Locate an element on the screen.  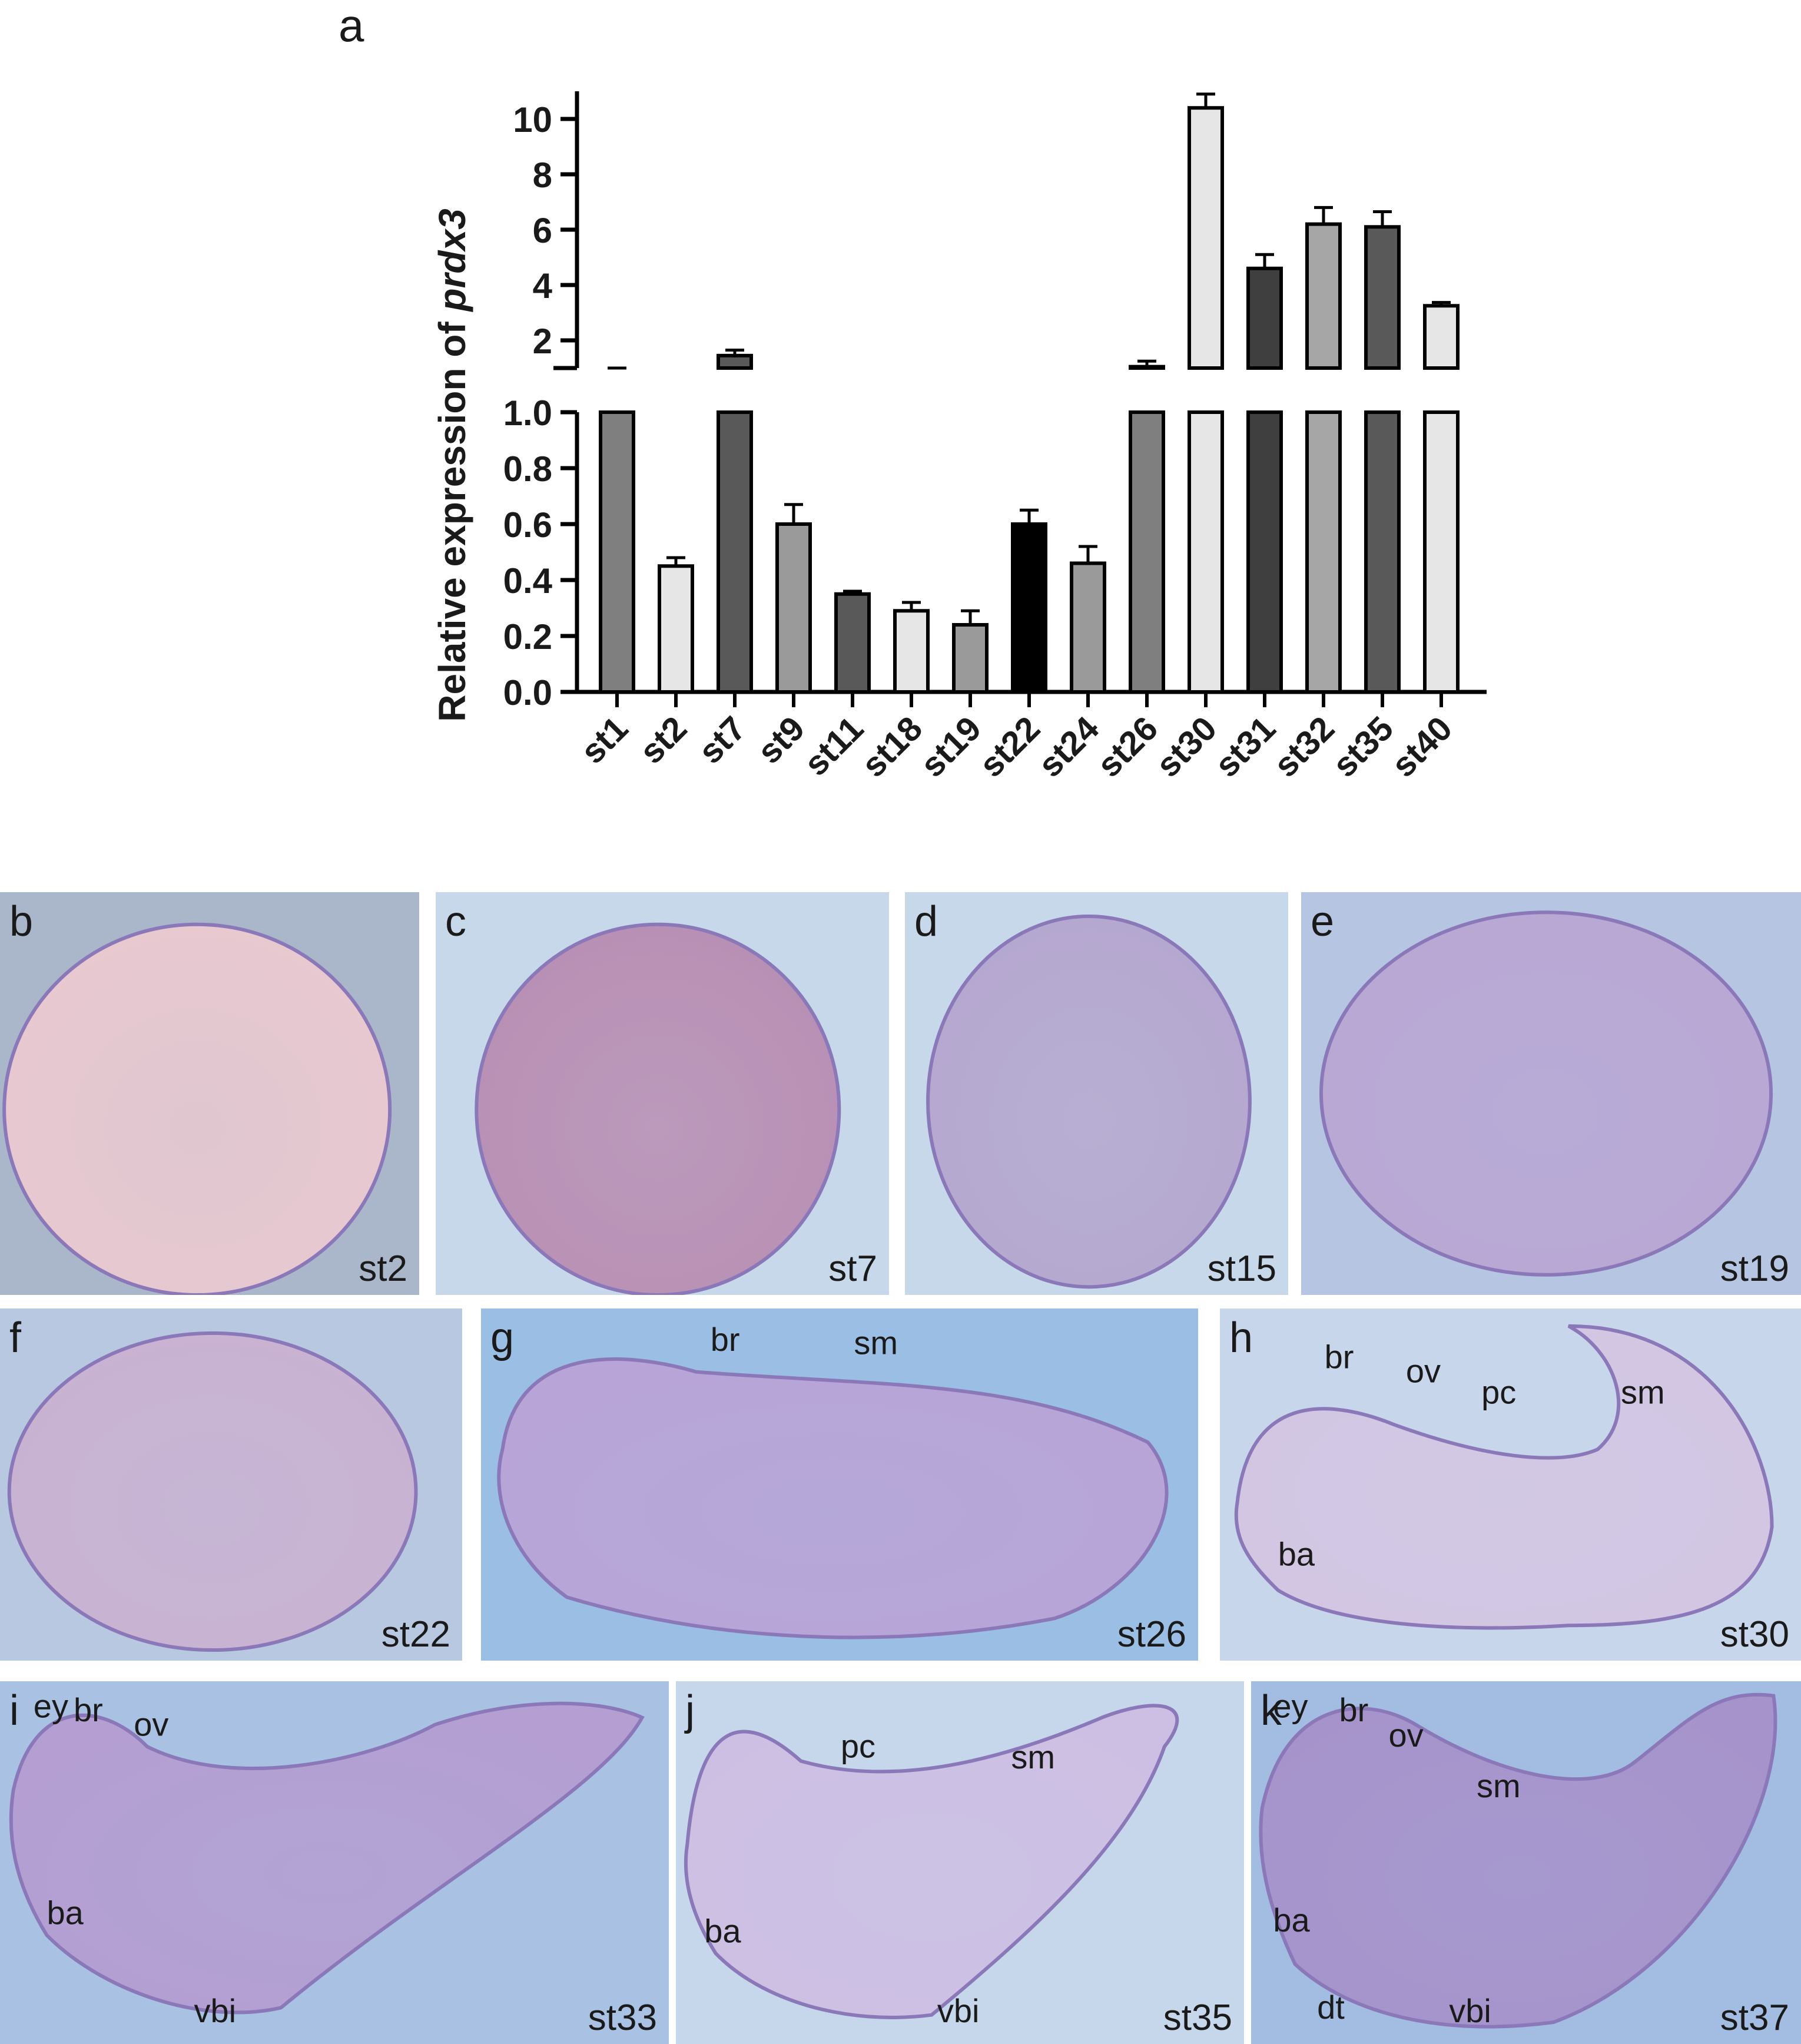
bar-st30-lower is located at coordinates (1206, 552).